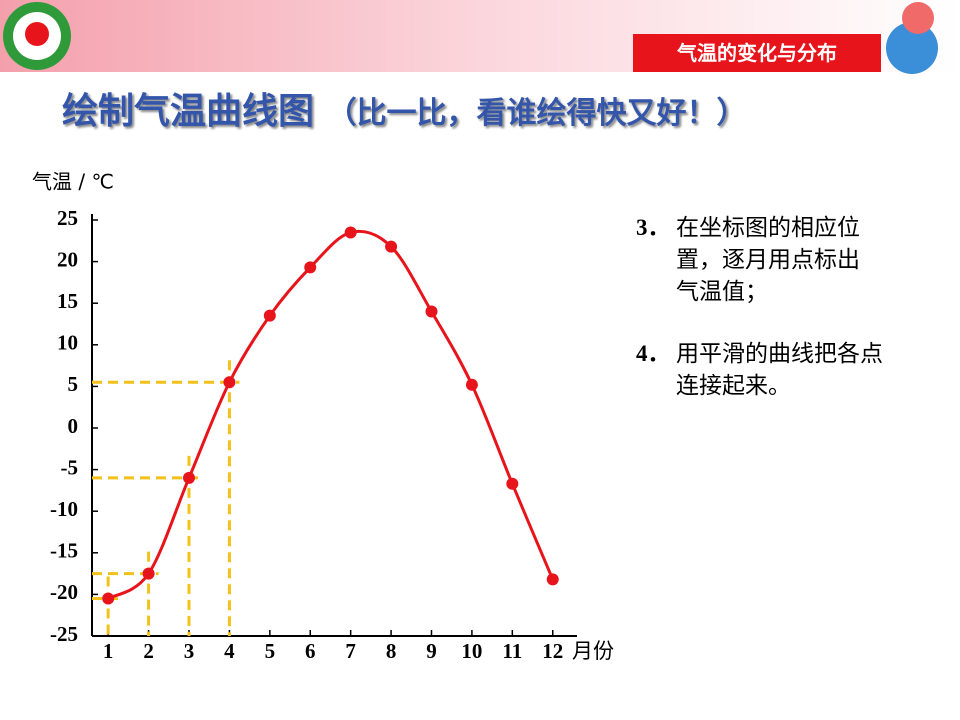  I want to click on x-tick-label: 10, so click(471, 651).